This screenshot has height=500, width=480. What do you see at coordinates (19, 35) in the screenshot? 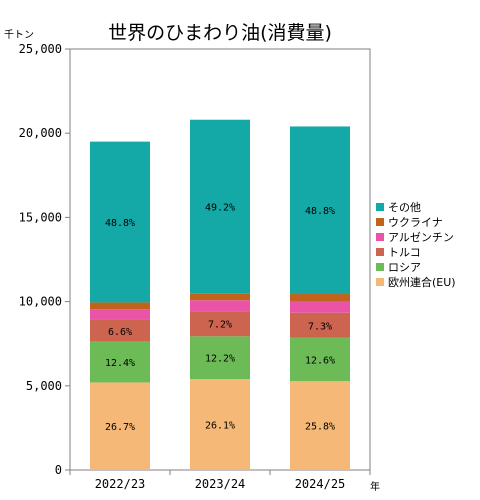
I see `y-axis-unit-label: 千トン` at bounding box center [19, 35].